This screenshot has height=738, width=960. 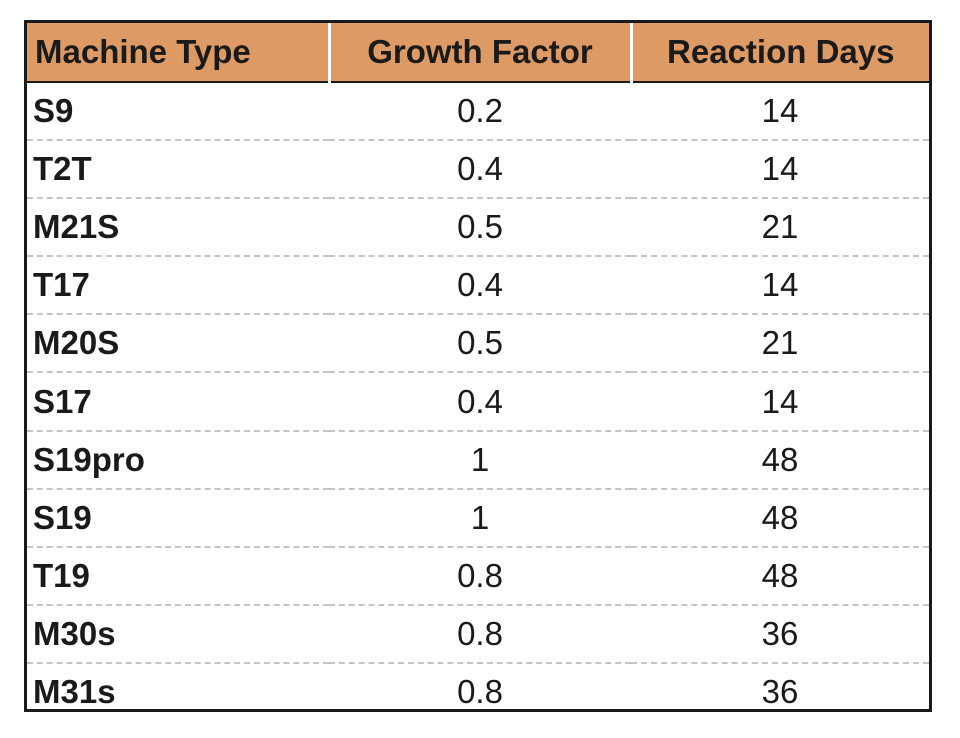 I want to click on machine-type-cell: S19pro, so click(x=178, y=460).